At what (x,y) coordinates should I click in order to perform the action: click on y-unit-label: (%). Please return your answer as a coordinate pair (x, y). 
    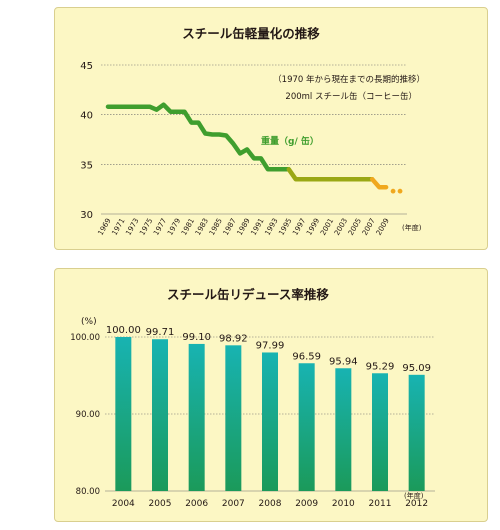
    Looking at the image, I should click on (89, 322).